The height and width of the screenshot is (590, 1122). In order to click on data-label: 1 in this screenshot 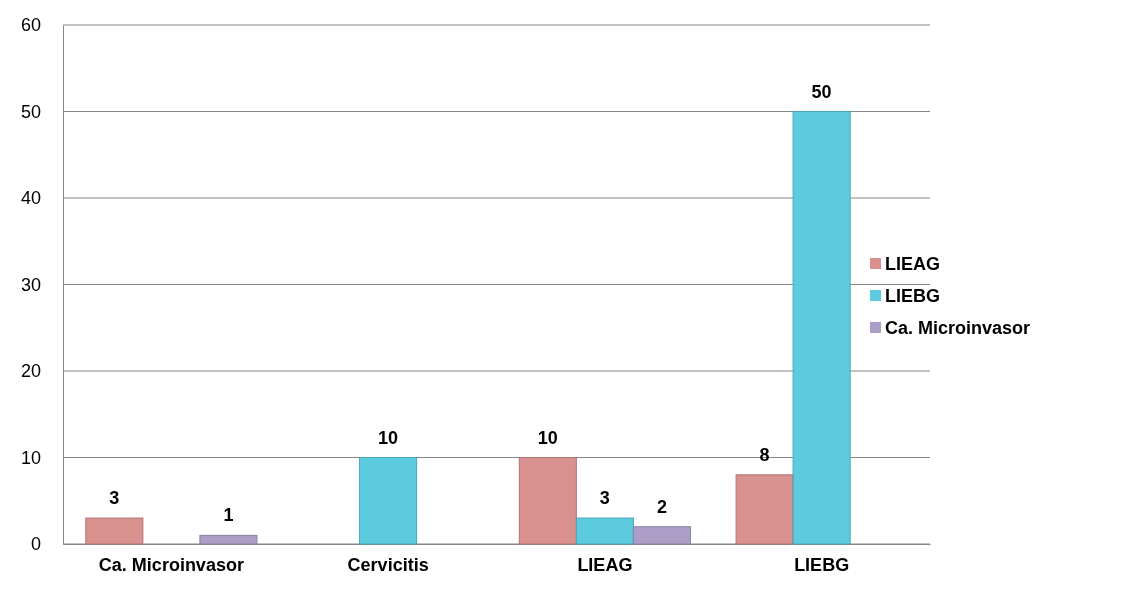, I will do `click(228, 515)`.